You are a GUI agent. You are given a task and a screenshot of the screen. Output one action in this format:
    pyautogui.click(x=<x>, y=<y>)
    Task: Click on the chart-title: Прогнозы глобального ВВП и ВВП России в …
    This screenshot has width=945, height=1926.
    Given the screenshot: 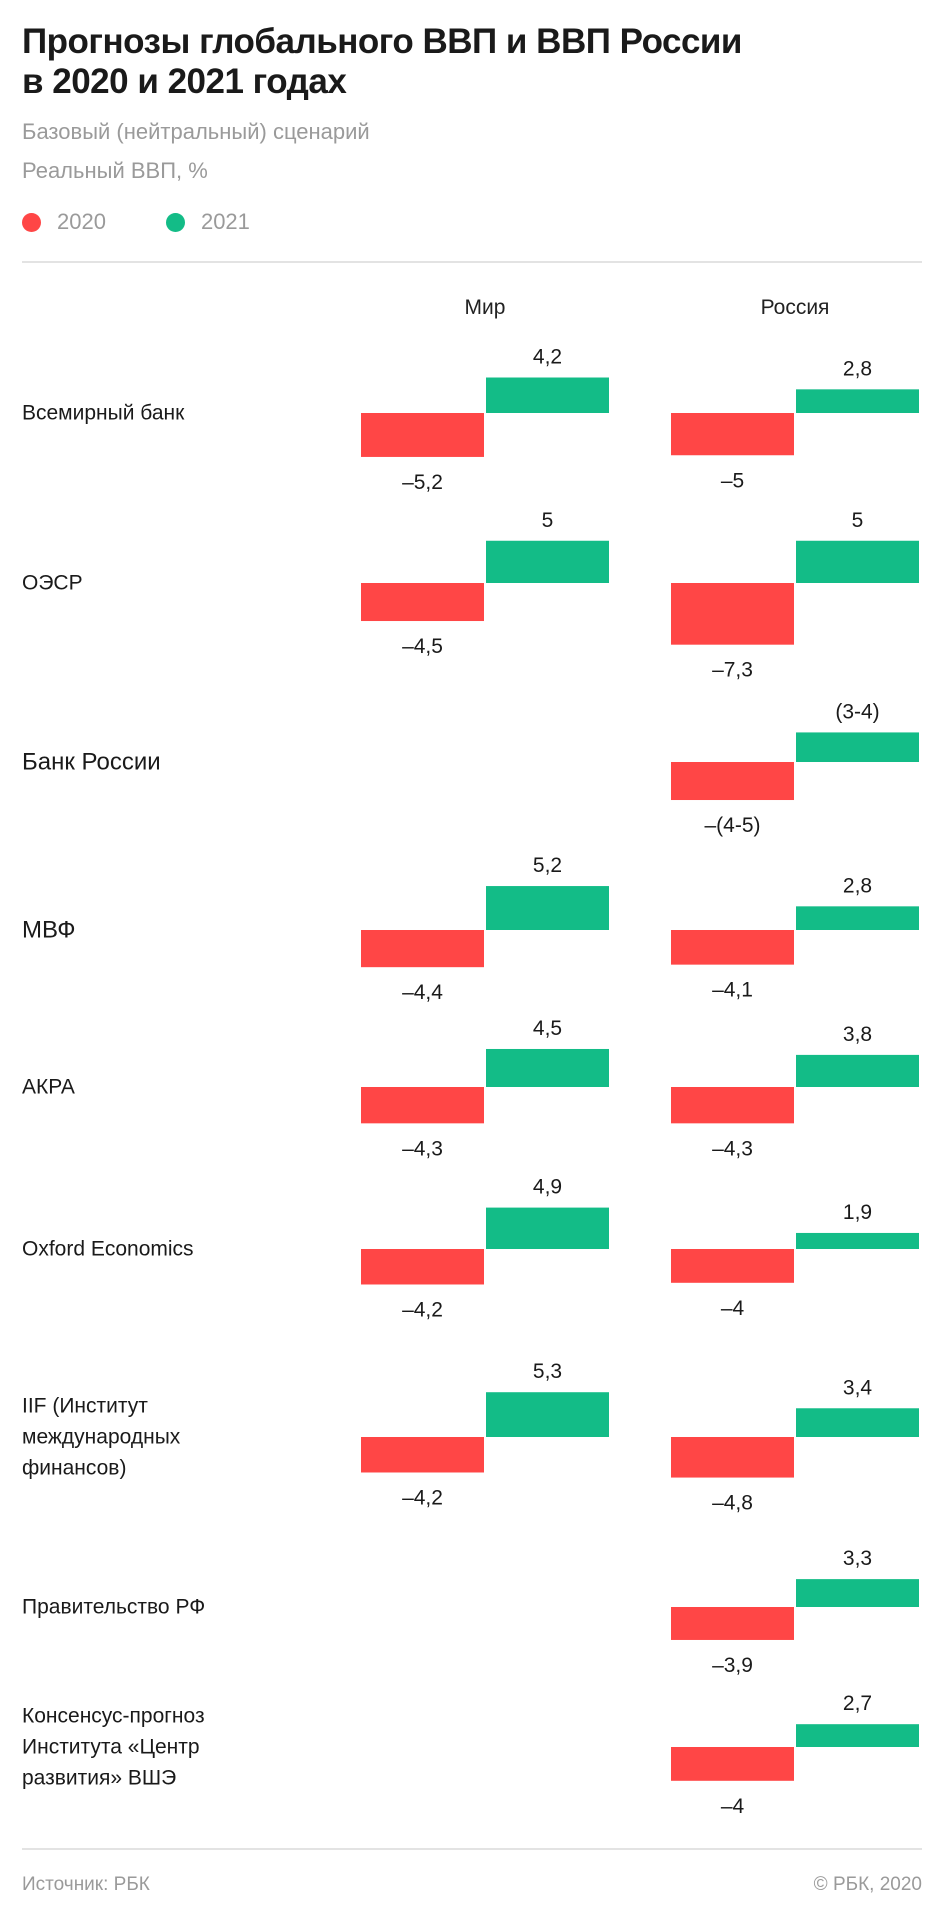 What is the action you would take?
    pyautogui.click(x=472, y=62)
    